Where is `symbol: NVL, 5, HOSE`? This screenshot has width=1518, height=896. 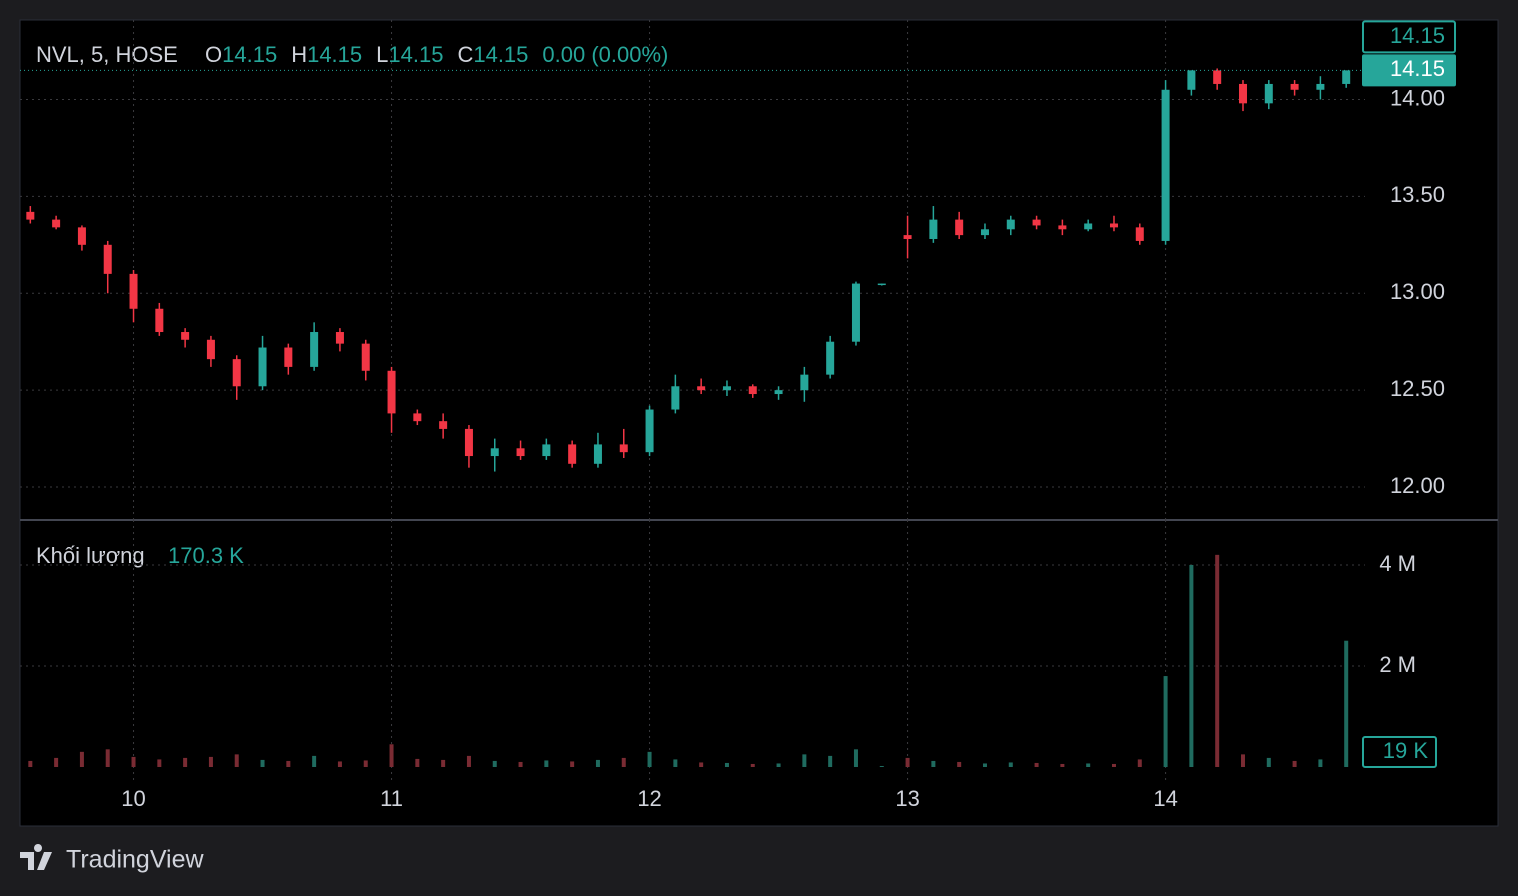
symbol: NVL, 5, HOSE is located at coordinates (107, 54).